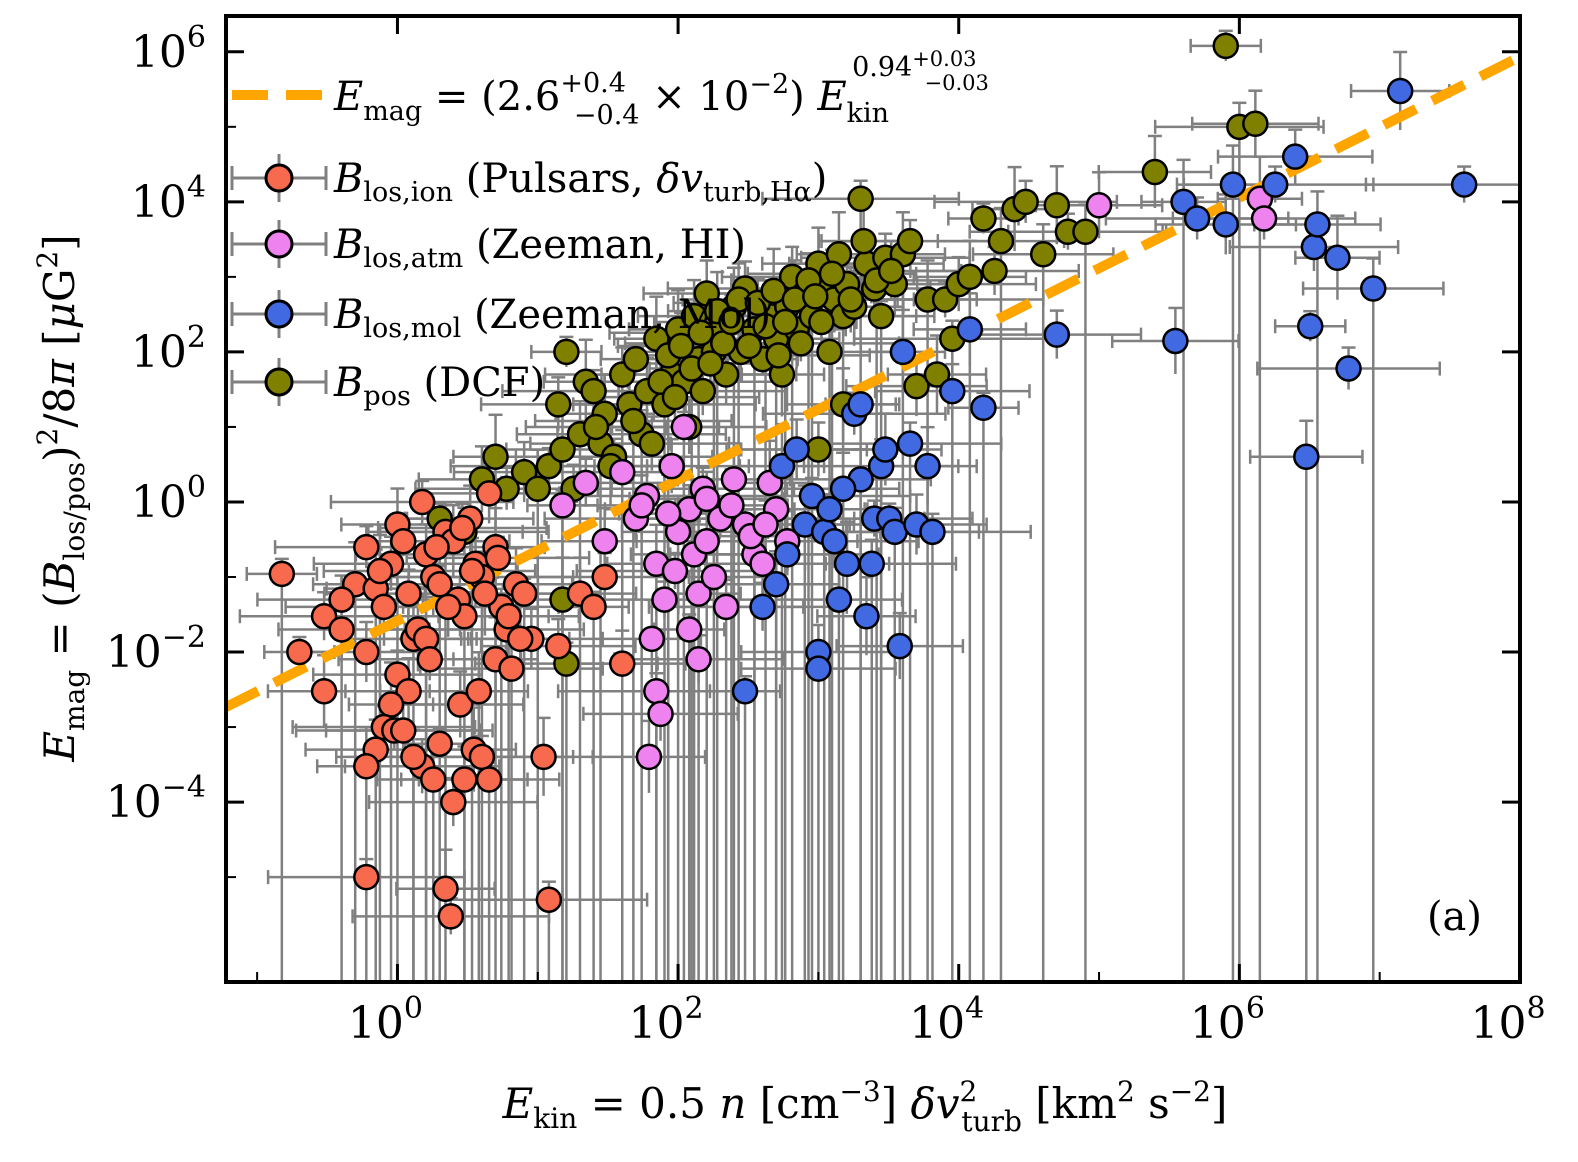 The image size is (1578, 1162). What do you see at coordinates (1507, 1020) in the screenshot?
I see `x-tick-label: 10⁸` at bounding box center [1507, 1020].